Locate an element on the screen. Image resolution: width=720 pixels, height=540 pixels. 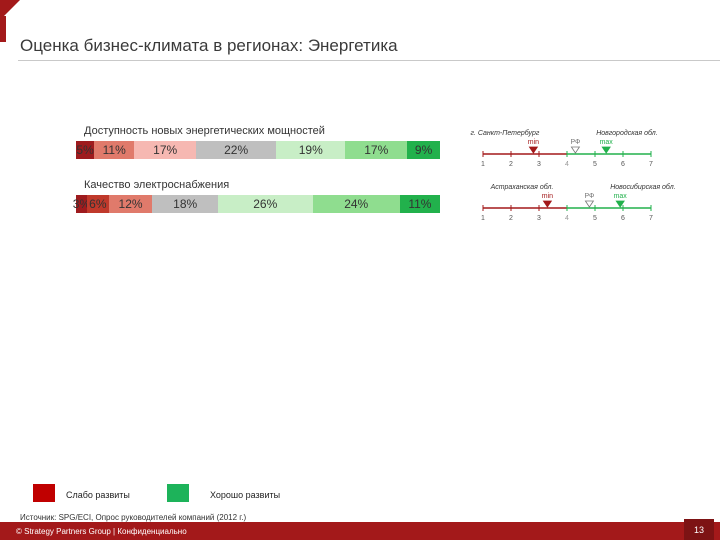
bar-segment: 9% is located at coordinates (423, 150).